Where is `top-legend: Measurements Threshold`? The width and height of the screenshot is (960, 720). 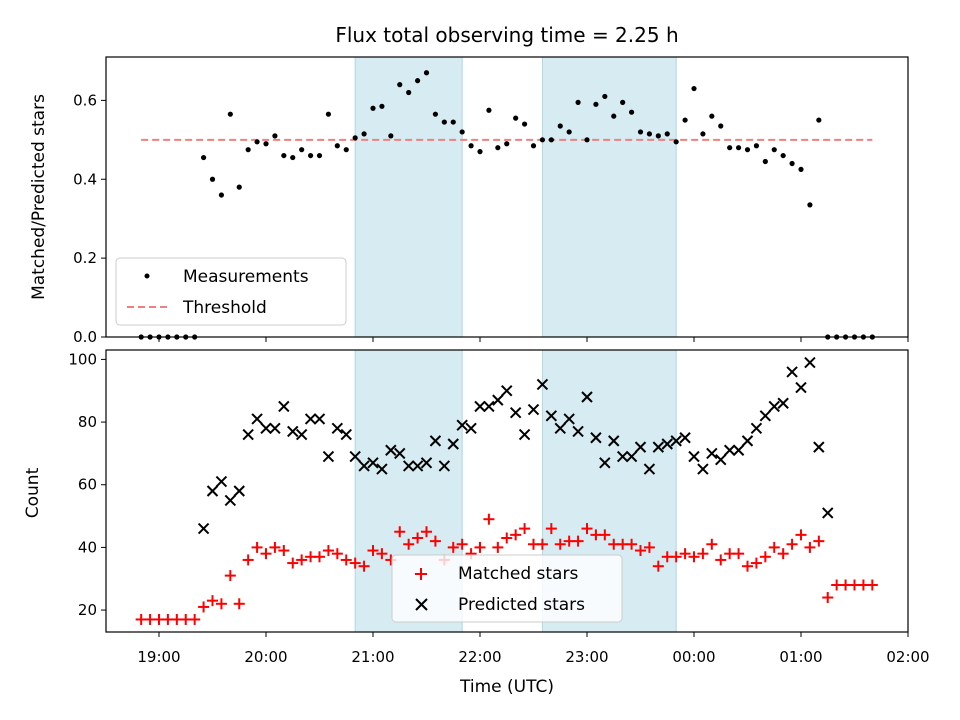
top-legend: Measurements Threshold is located at coordinates (231, 291).